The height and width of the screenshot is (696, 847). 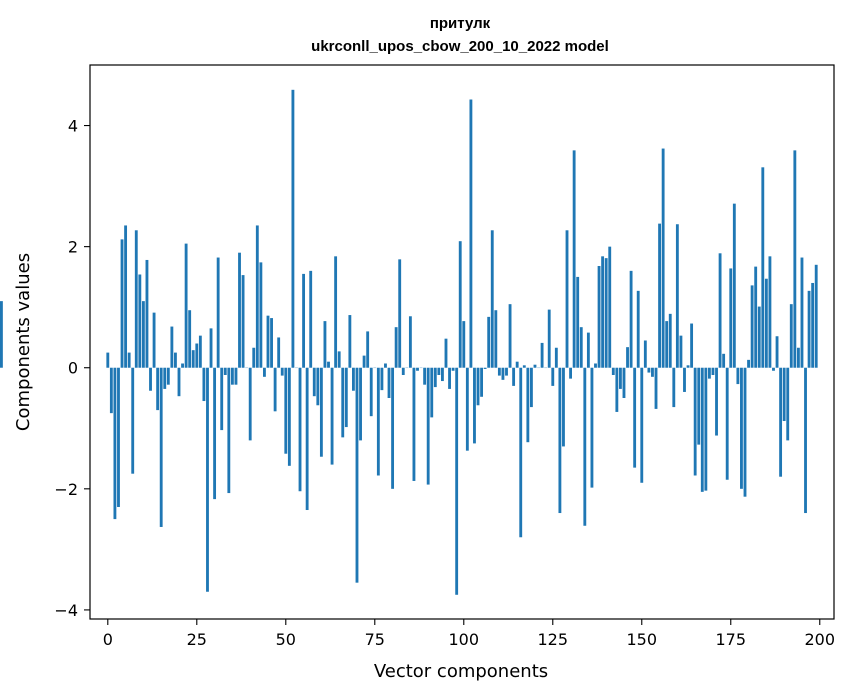 What do you see at coordinates (197, 639) in the screenshot?
I see `x-tick-label: 25` at bounding box center [197, 639].